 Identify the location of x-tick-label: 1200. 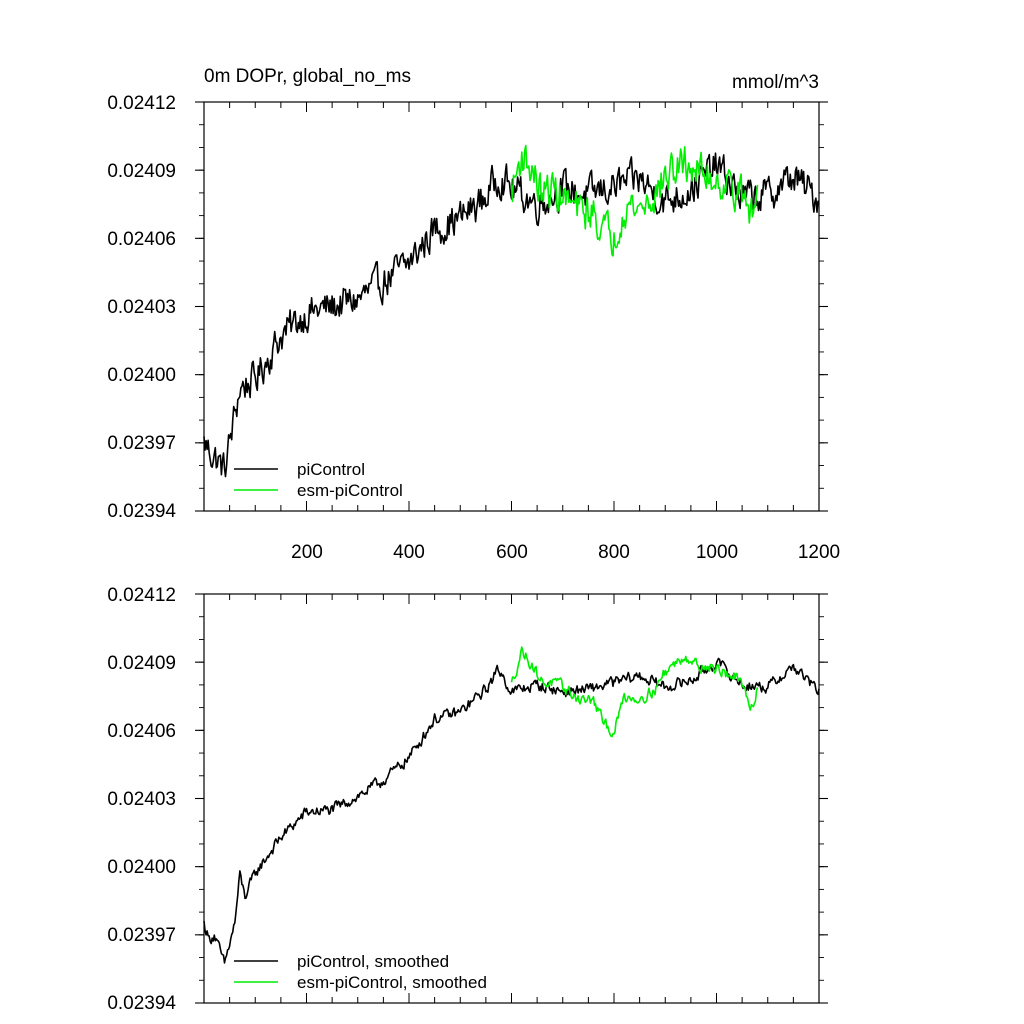
(819, 552).